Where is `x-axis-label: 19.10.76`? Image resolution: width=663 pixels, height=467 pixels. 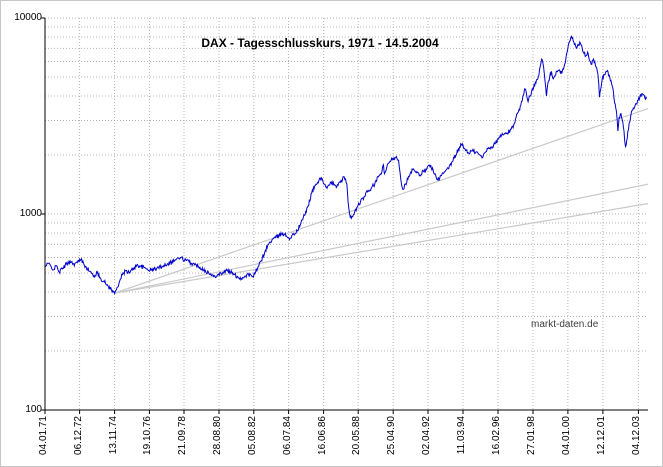
x-axis-label: 19.10.76 is located at coordinates (148, 435).